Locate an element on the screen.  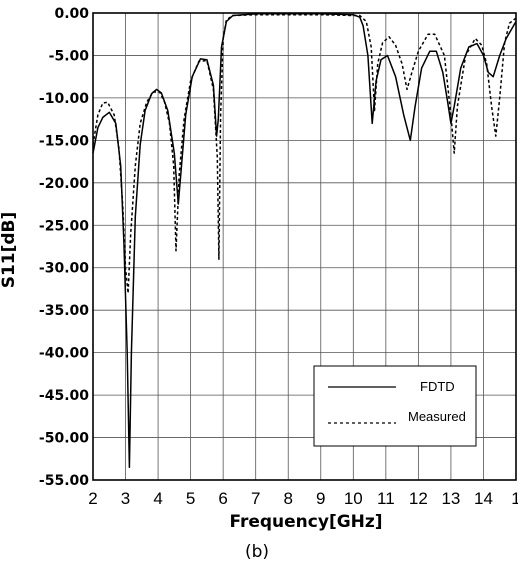
y-tick-label: -40.00 is located at coordinates (64, 354).